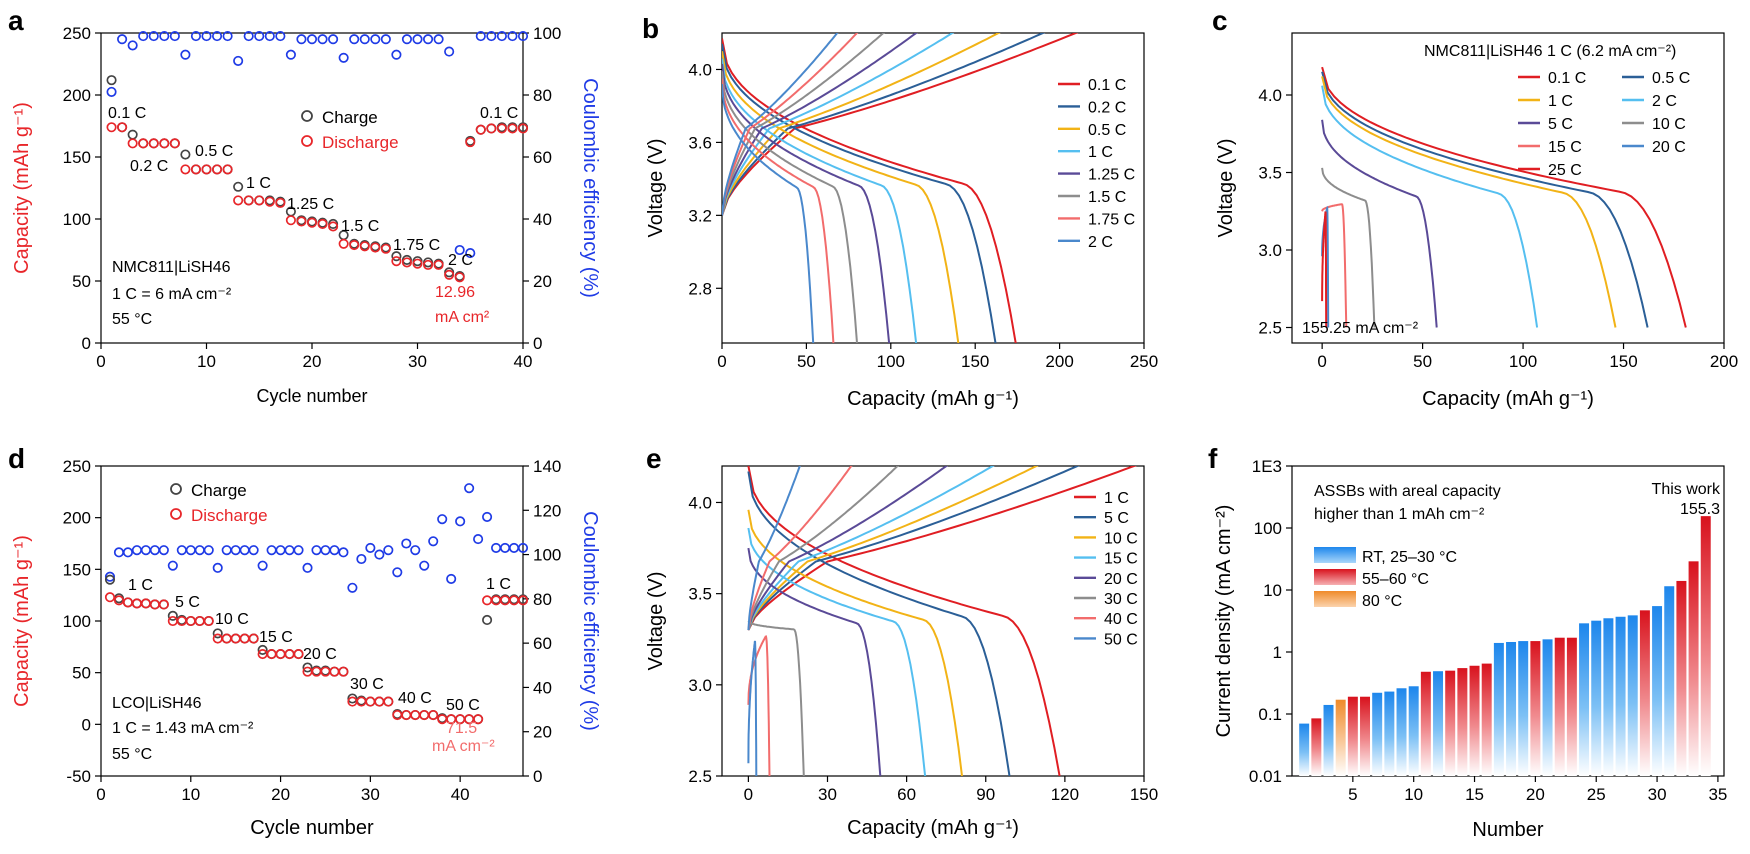 The width and height of the screenshot is (1750, 854). Describe the element at coordinates (1265, 776) in the screenshot. I see `y-tick-label: 0.01` at that location.